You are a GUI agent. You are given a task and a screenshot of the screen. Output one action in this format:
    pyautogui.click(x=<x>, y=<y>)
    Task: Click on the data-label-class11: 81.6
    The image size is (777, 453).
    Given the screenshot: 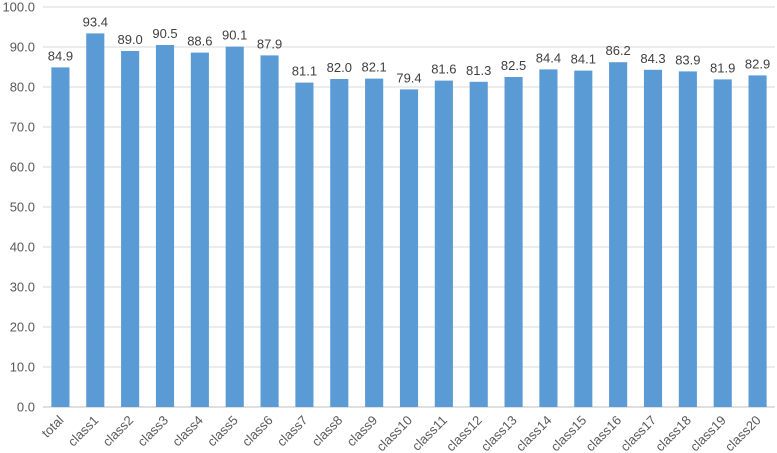 What is the action you would take?
    pyautogui.click(x=443, y=69)
    